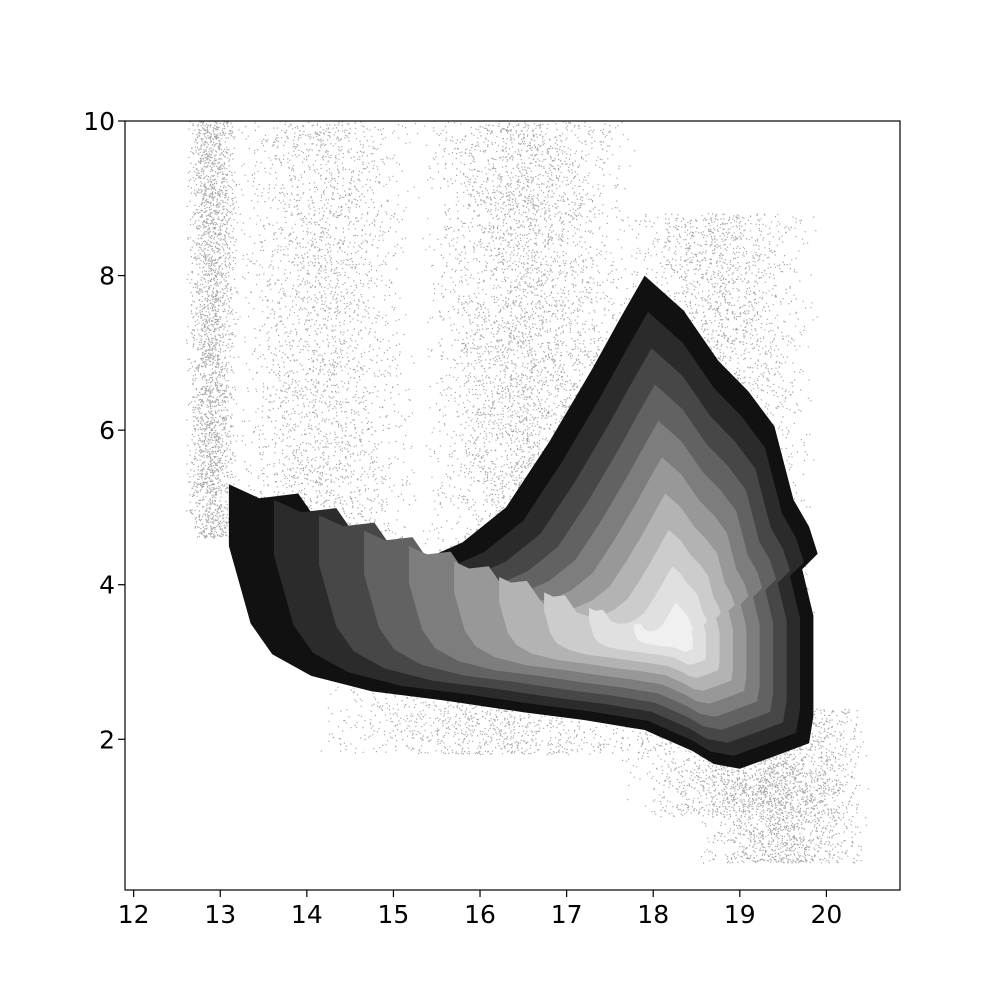  I want to click on y-tick-label: 6, so click(107, 430).